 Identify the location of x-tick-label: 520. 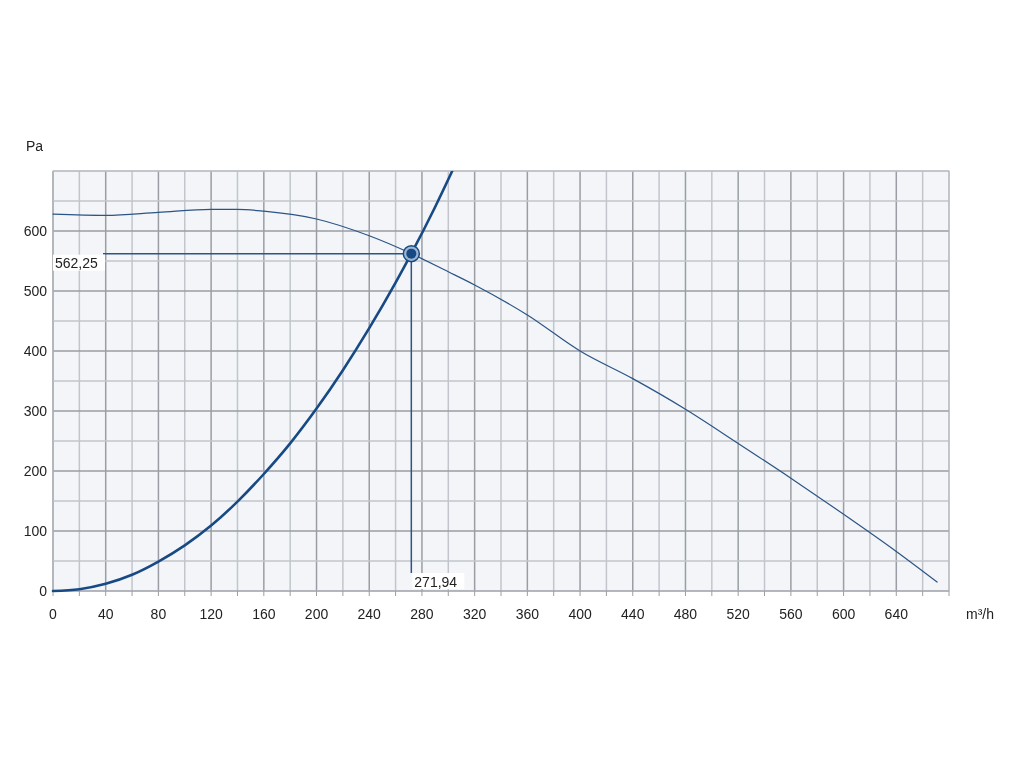
(738, 614).